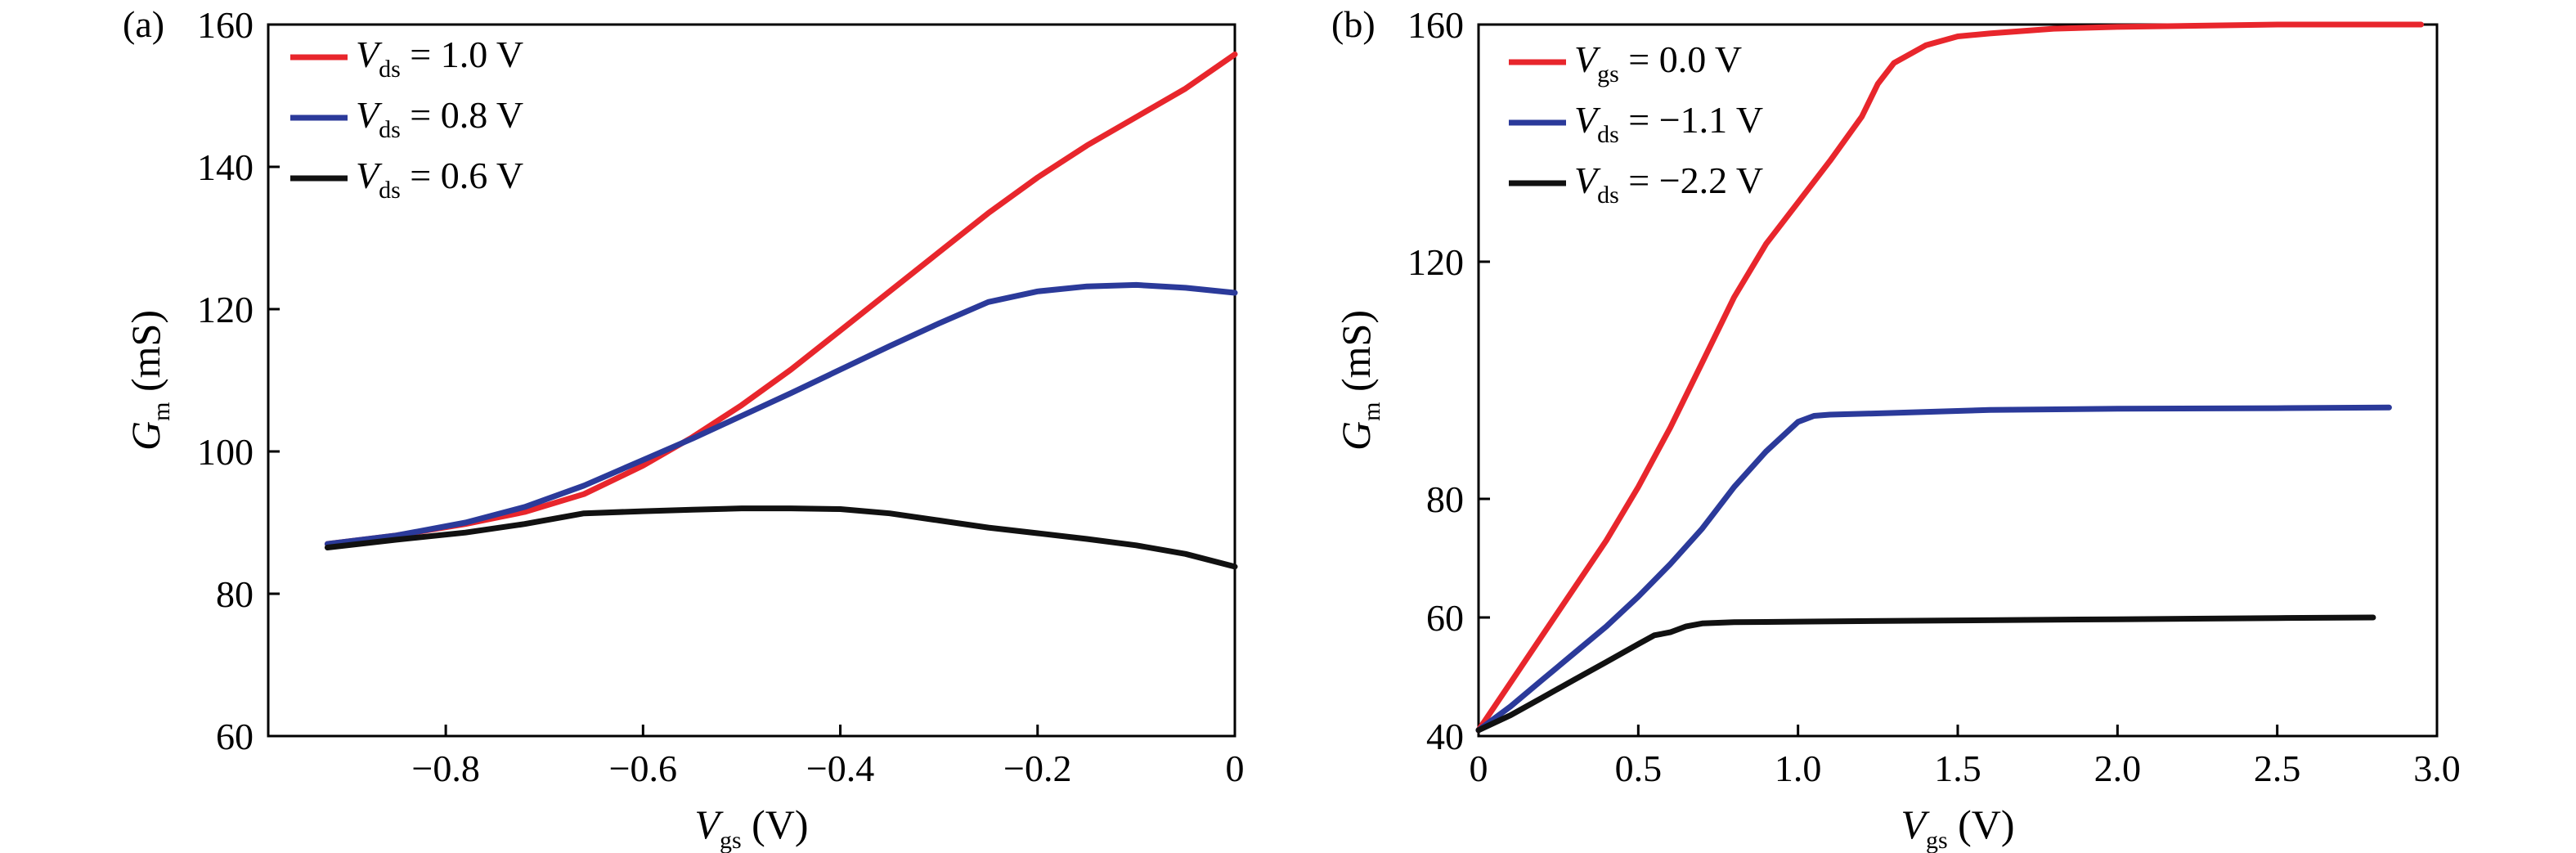 This screenshot has height=853, width=2576. Describe the element at coordinates (462, 175) in the screenshot. I see `legend-label-value: = 0.6 V` at that location.